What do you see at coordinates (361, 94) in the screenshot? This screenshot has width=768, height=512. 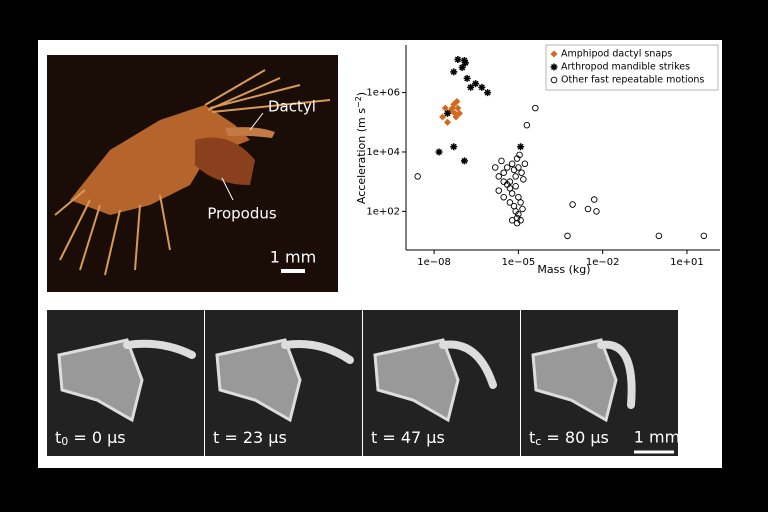 I see `y-axis-label-end: )` at bounding box center [361, 94].